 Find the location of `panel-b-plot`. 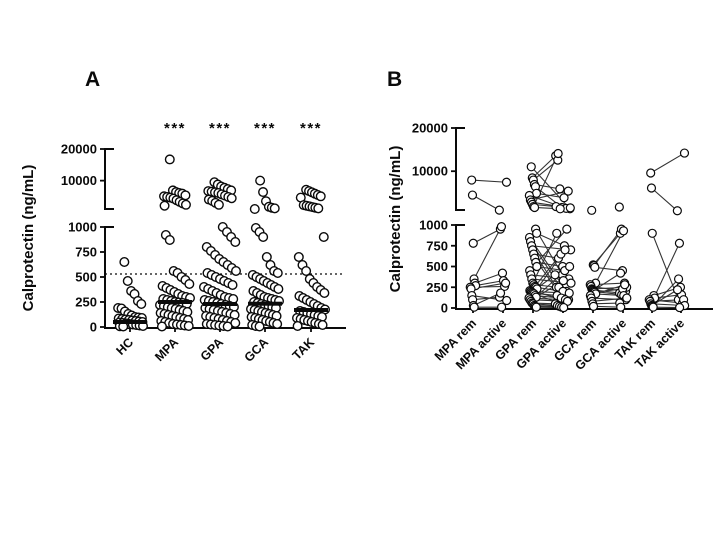

panel-b-plot is located at coordinates (577, 230).